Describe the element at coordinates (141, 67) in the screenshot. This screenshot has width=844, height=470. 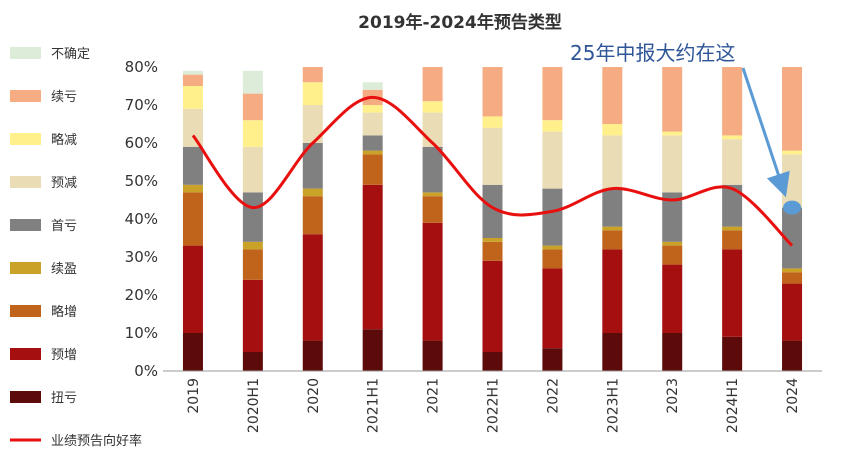
I see `y-tick-label: 80%` at that location.